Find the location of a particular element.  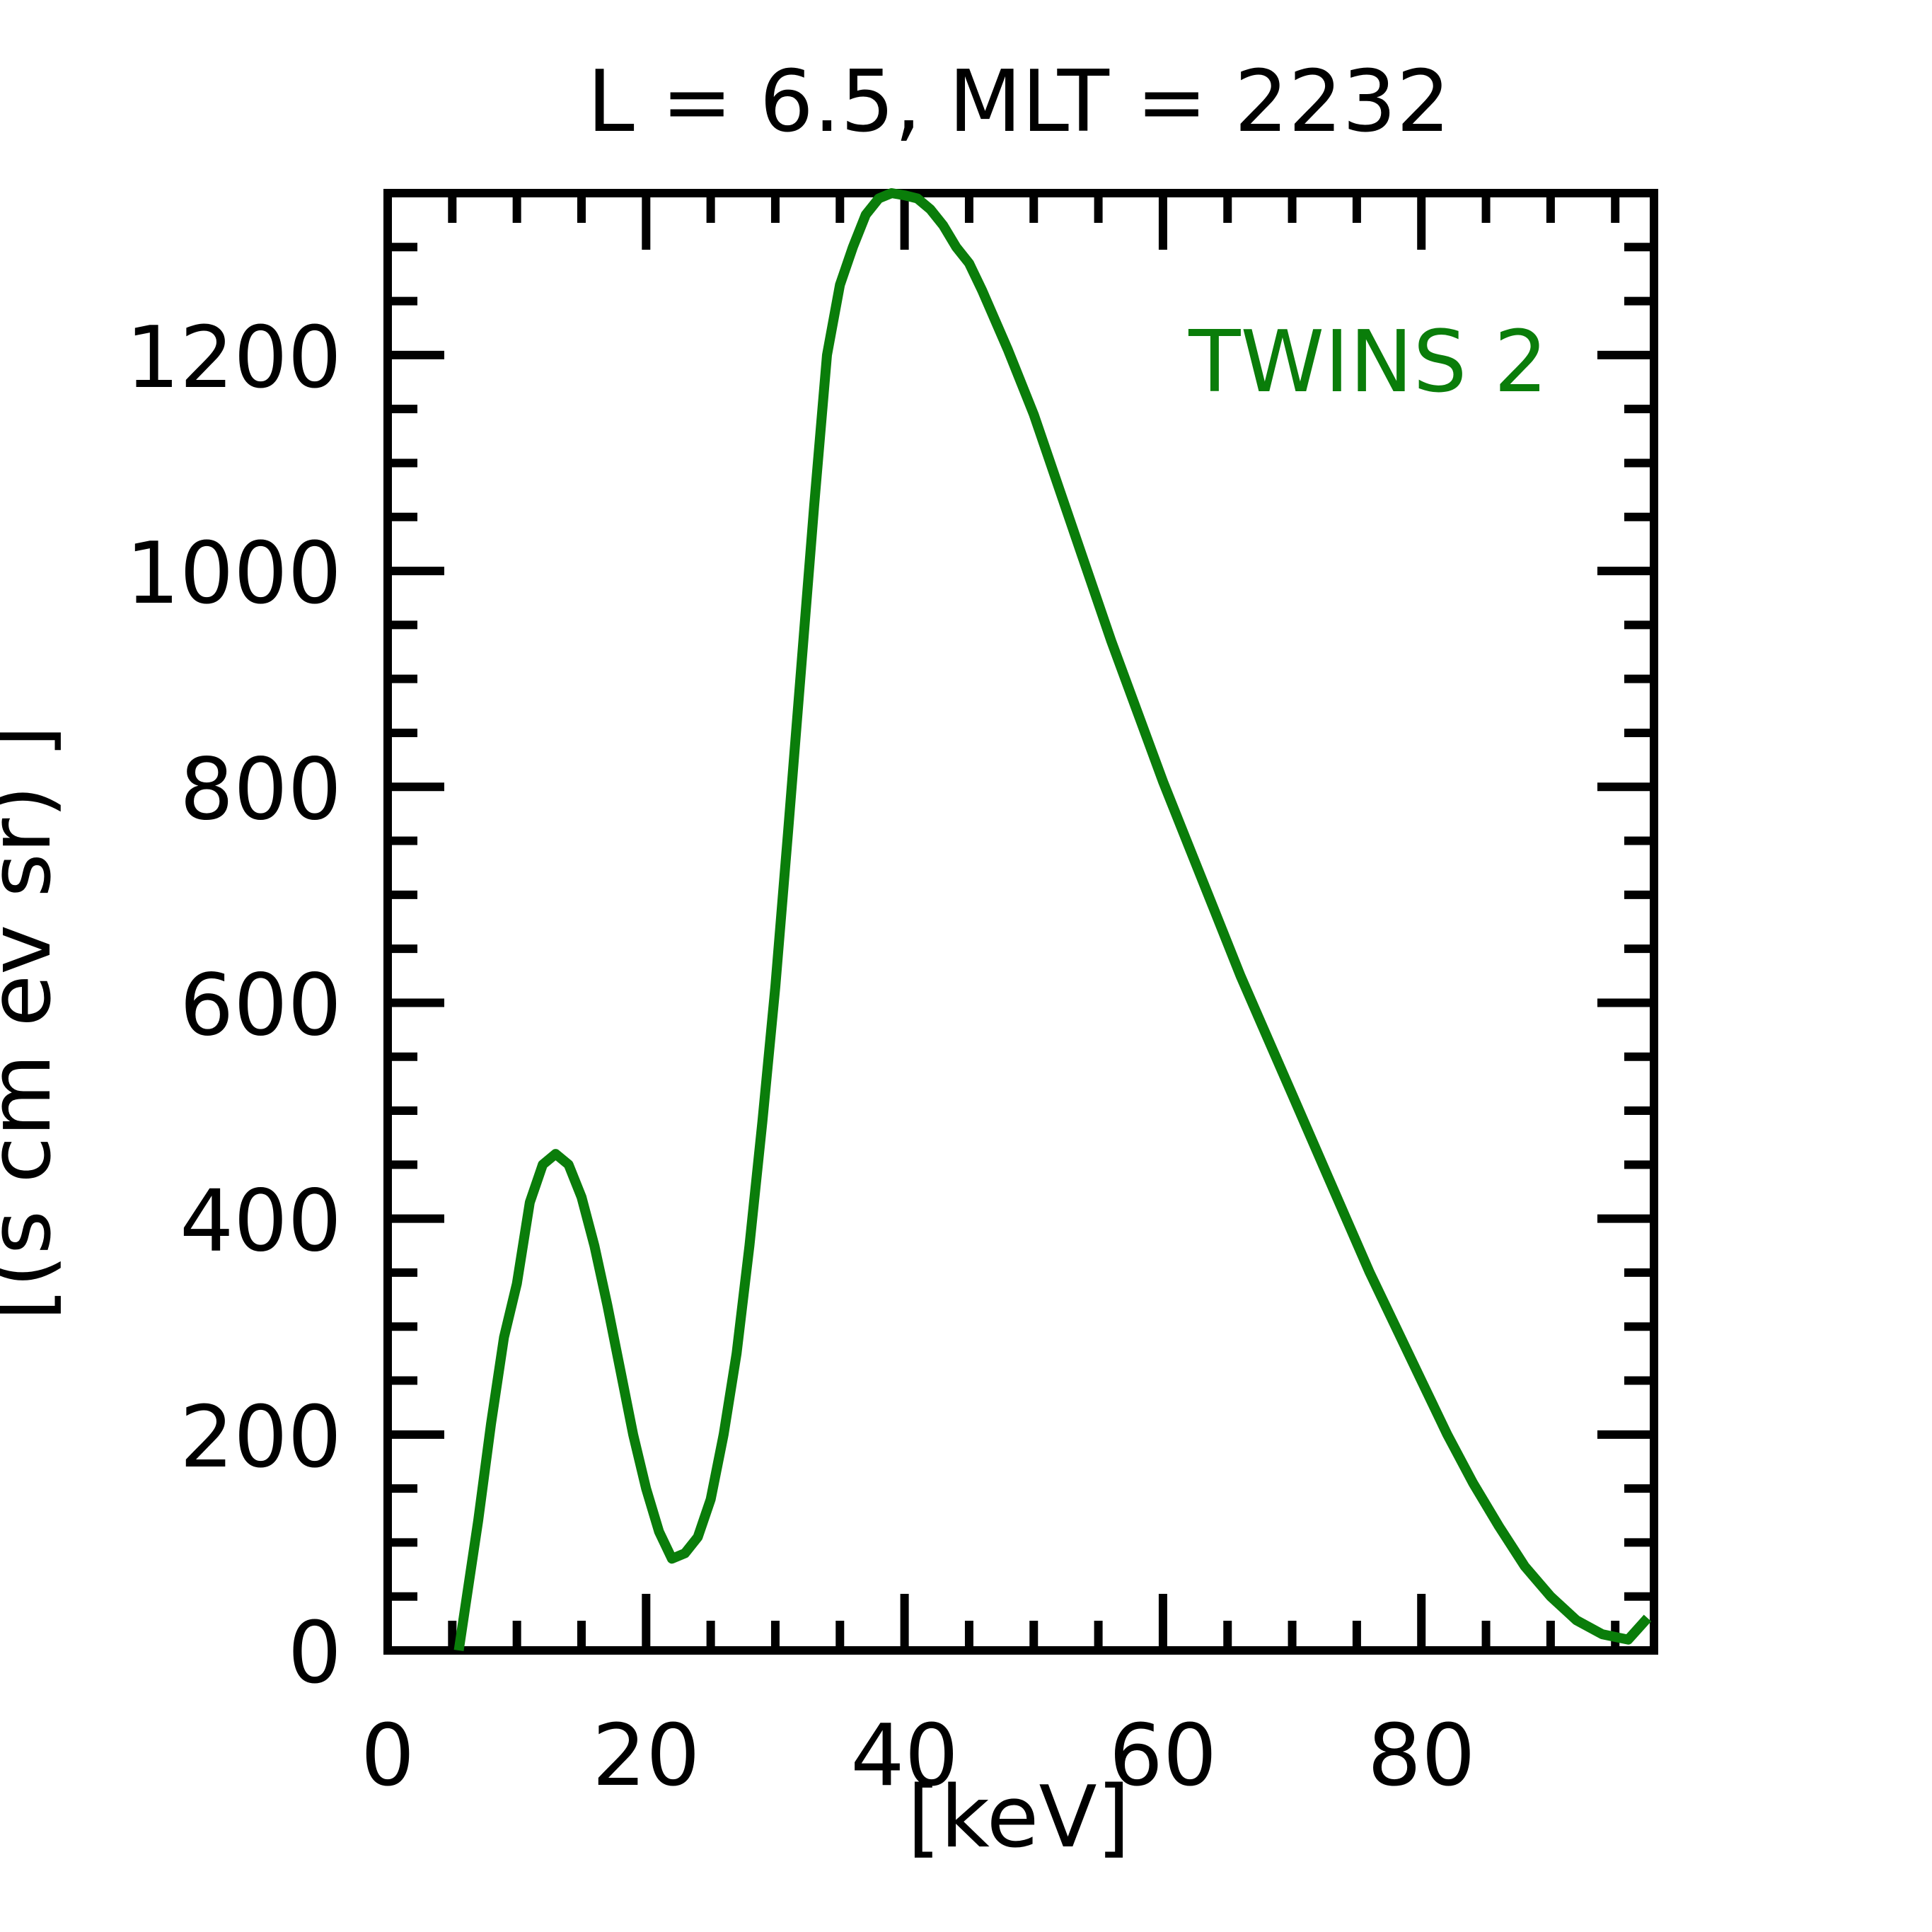

y-tick-label: 400 is located at coordinates (261, 1222).